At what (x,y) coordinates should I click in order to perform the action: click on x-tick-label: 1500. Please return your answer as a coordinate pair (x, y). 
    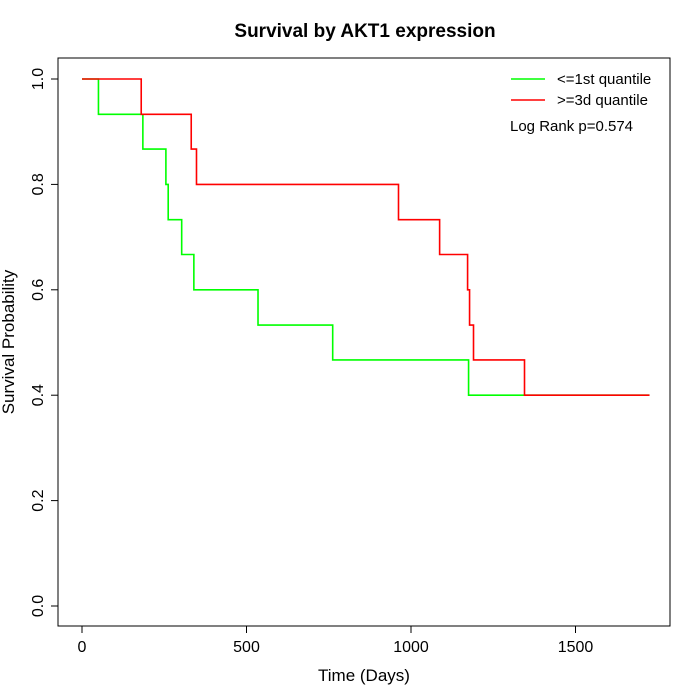
    Looking at the image, I should click on (576, 647).